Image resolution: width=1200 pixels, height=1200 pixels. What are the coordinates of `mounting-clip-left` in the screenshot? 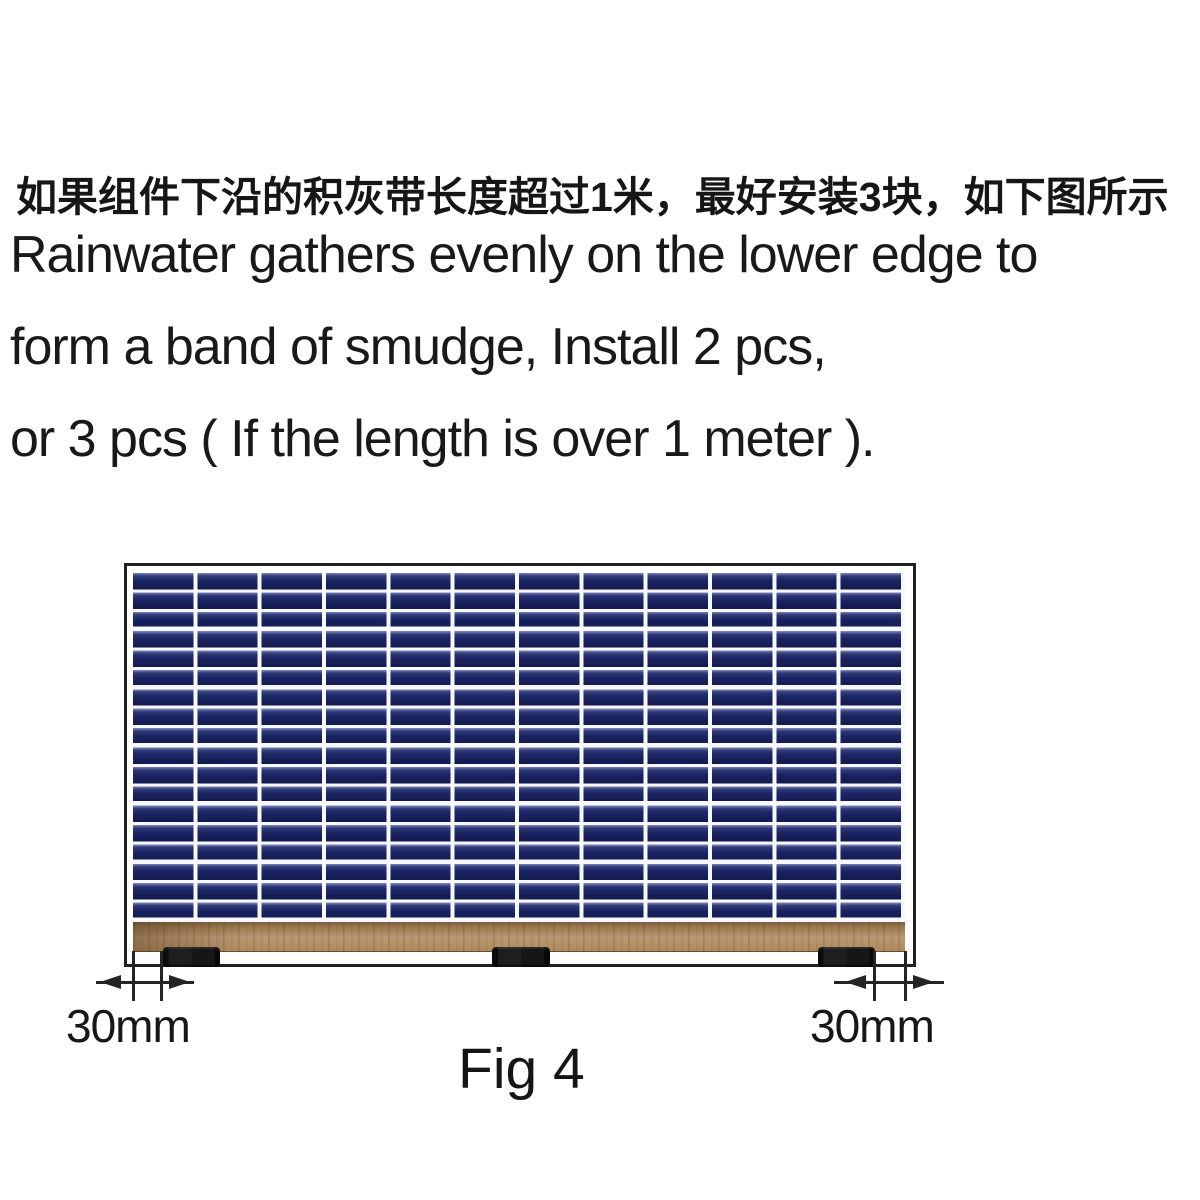 It's located at (191, 957).